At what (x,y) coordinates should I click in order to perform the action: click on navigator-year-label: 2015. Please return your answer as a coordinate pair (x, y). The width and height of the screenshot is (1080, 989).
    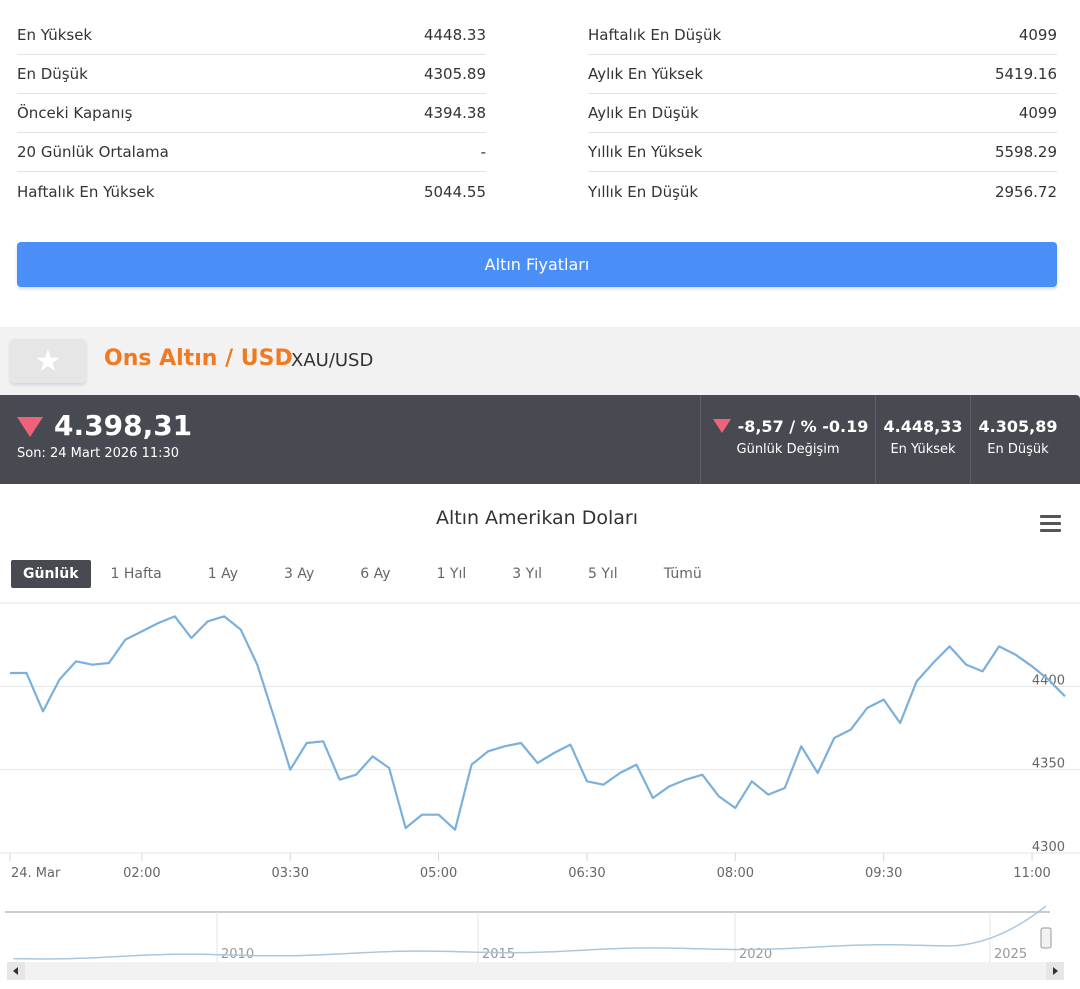
    Looking at the image, I should click on (498, 954).